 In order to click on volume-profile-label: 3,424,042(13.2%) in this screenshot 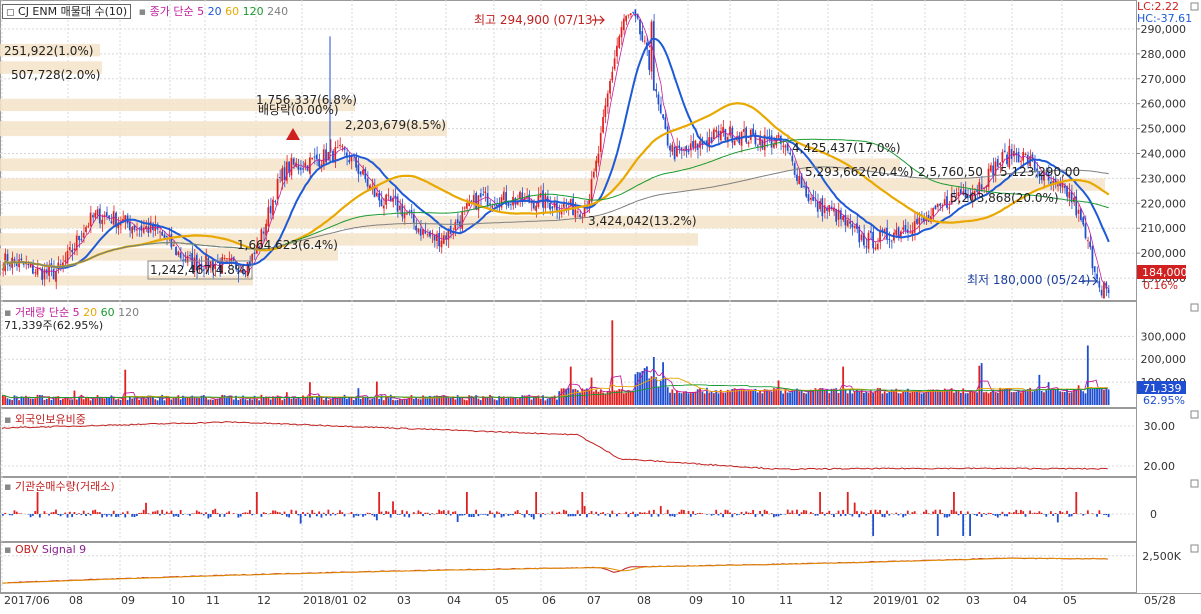, I will do `click(642, 221)`.